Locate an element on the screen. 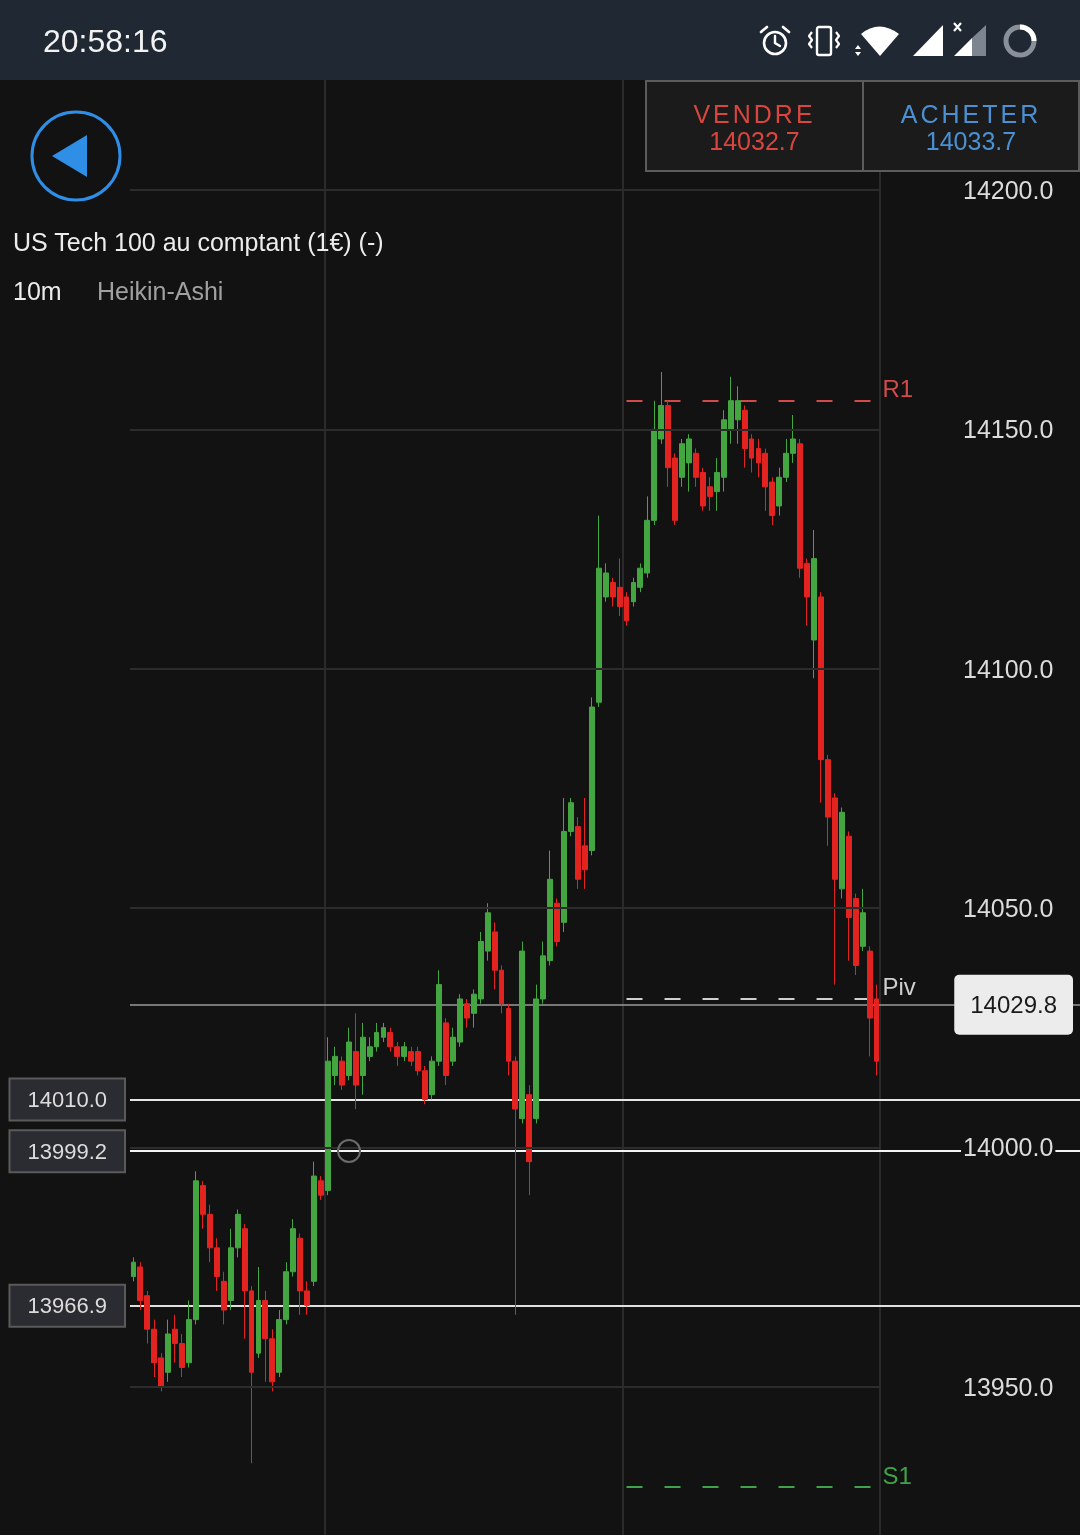 The image size is (1080, 1535). ref-line-label: S1 is located at coordinates (897, 1475).